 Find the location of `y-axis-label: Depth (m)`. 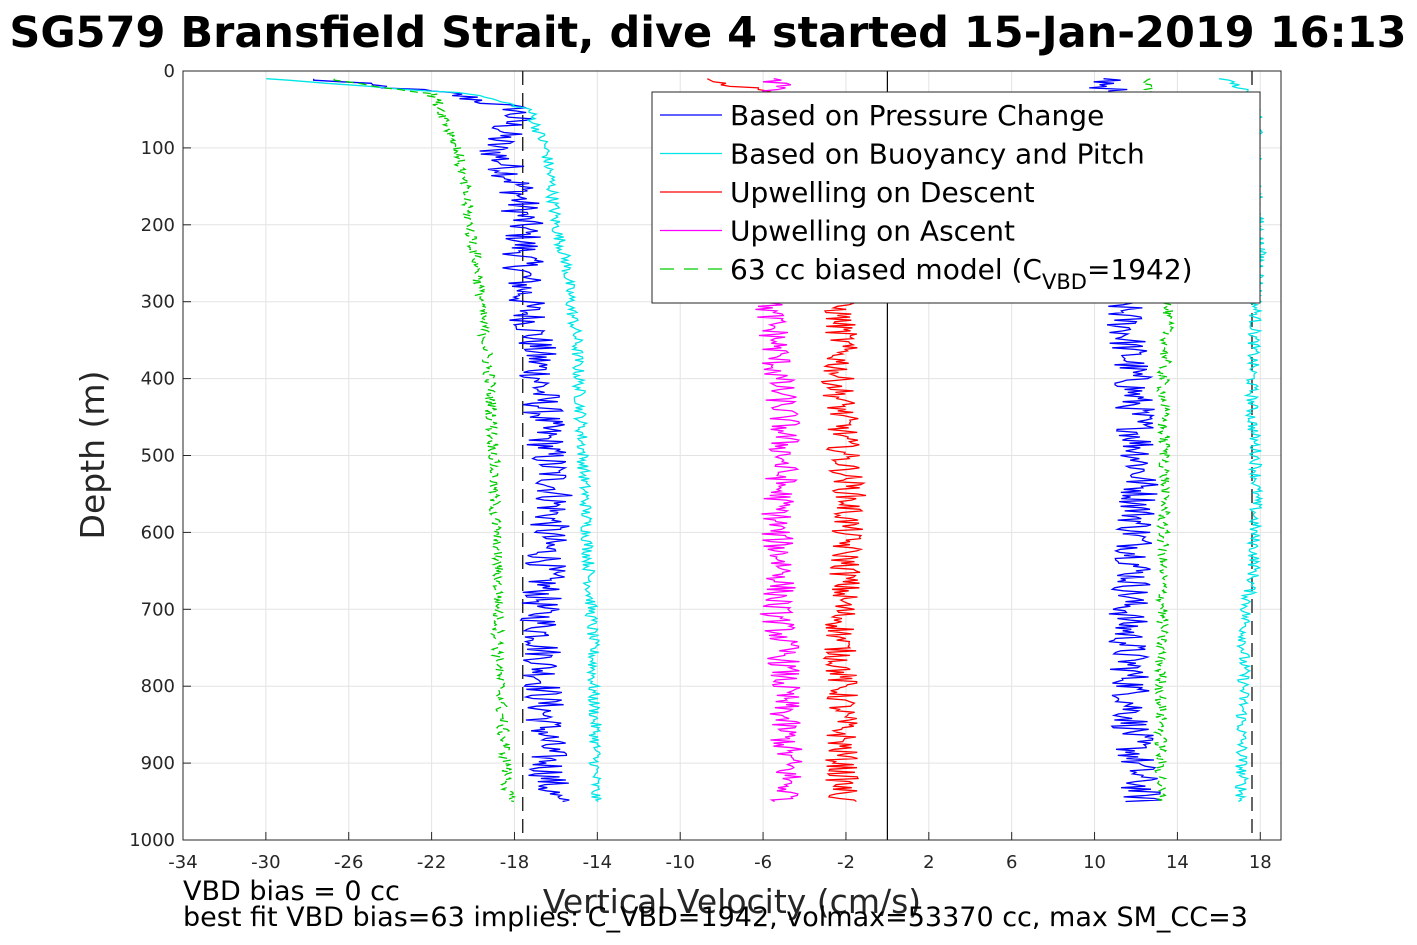

y-axis-label: Depth (m) is located at coordinates (92, 455).